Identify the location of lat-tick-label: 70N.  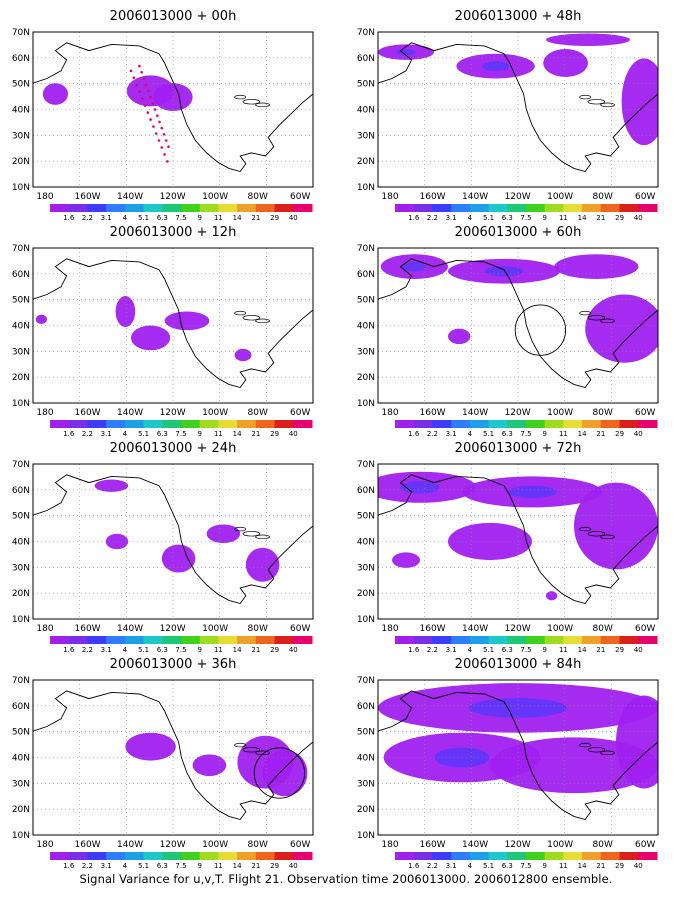
(21, 681).